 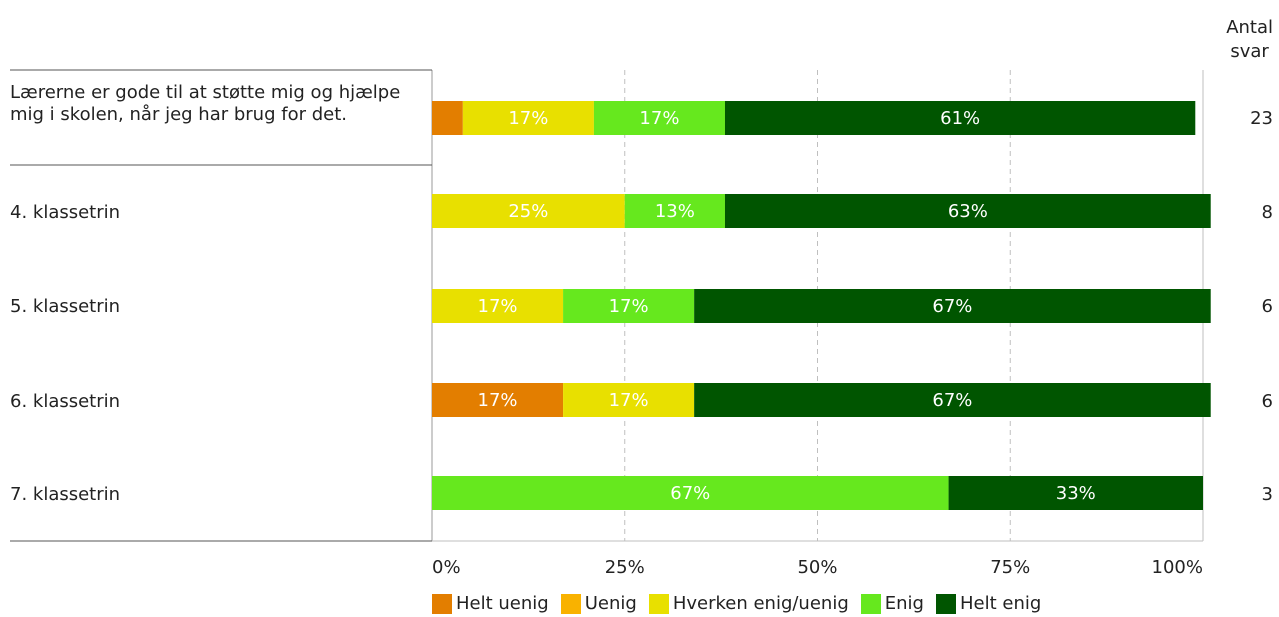 I want to click on count-header: Antal svar, so click(x=1249, y=40).